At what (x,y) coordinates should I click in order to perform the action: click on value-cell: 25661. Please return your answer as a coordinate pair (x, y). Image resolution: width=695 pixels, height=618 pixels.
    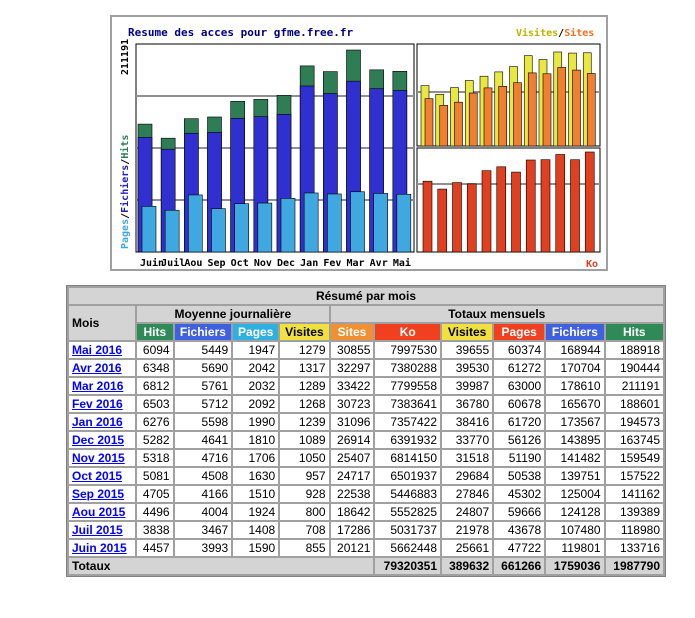
    Looking at the image, I should click on (467, 548).